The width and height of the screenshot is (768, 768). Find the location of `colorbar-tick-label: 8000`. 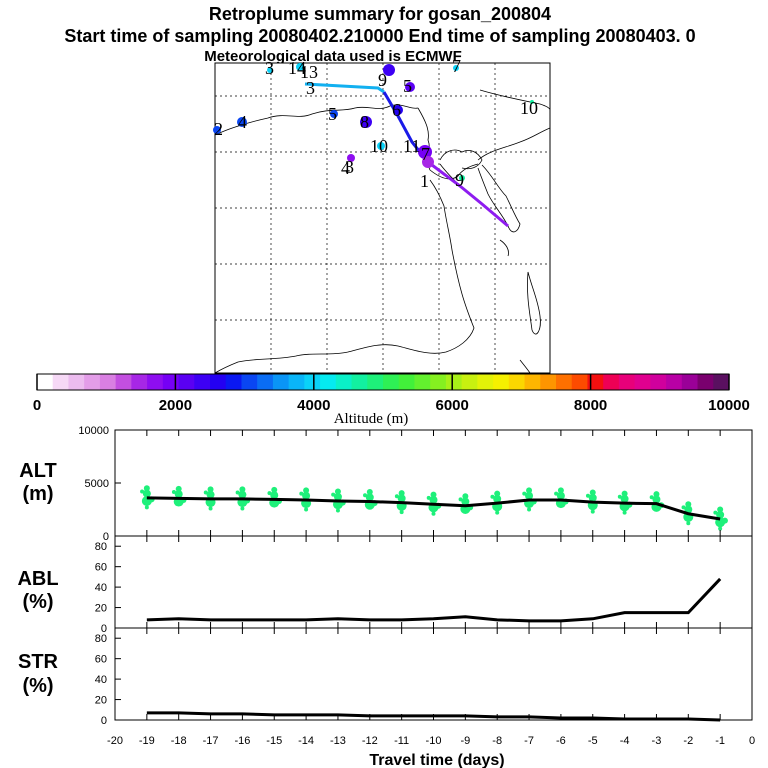

colorbar-tick-label: 8000 is located at coordinates (590, 405).